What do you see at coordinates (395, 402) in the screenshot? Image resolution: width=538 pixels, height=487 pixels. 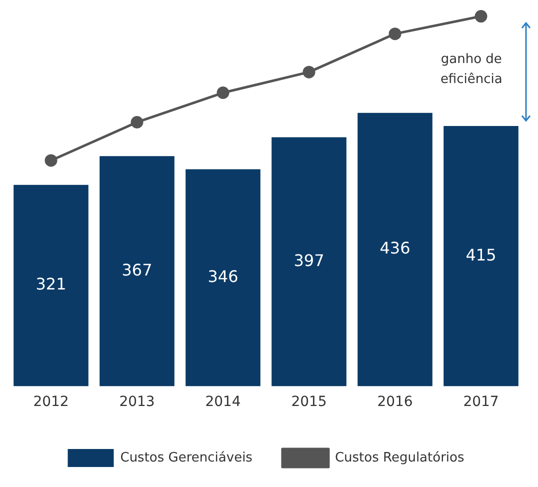 I see `x-tick-label: 2016` at bounding box center [395, 402].